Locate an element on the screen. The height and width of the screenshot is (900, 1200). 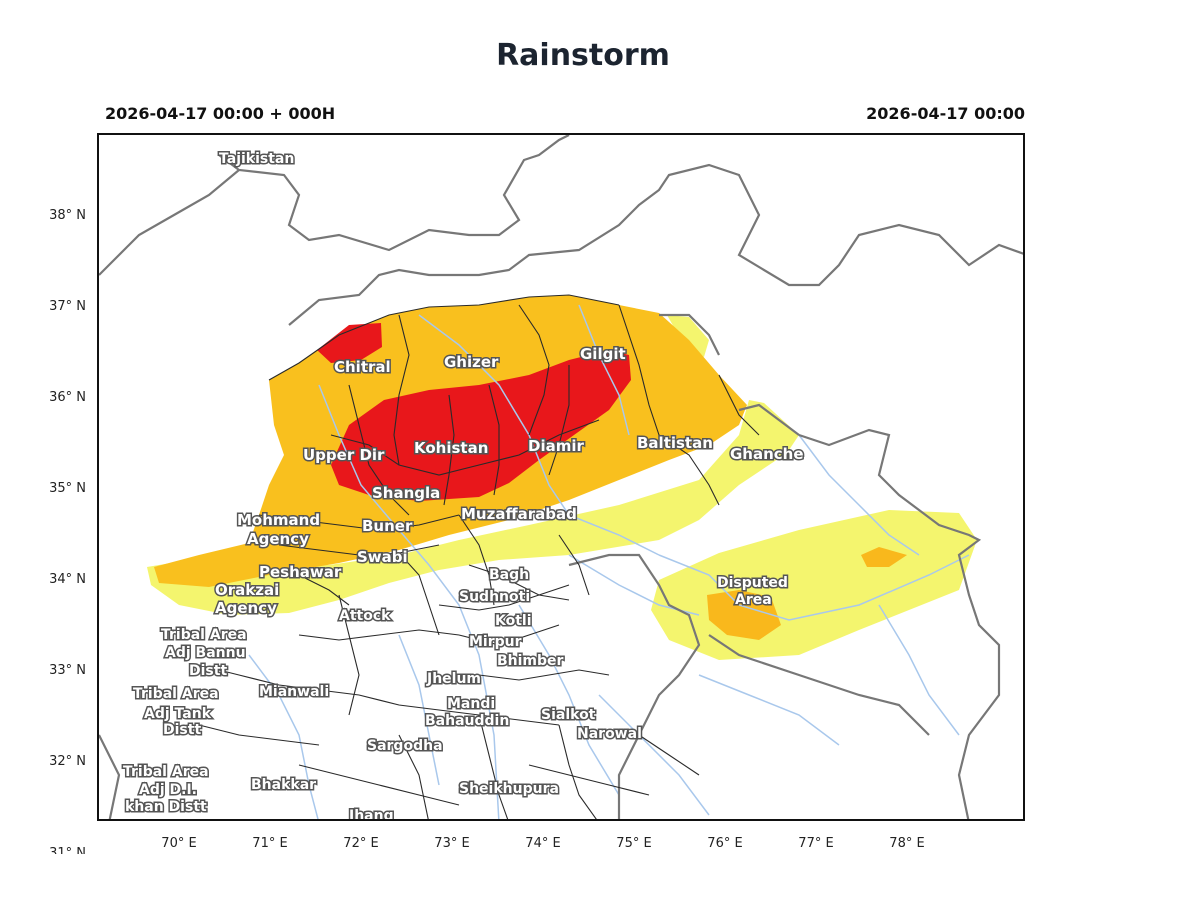
lat-label-31: 31° N is located at coordinates (67, 850).